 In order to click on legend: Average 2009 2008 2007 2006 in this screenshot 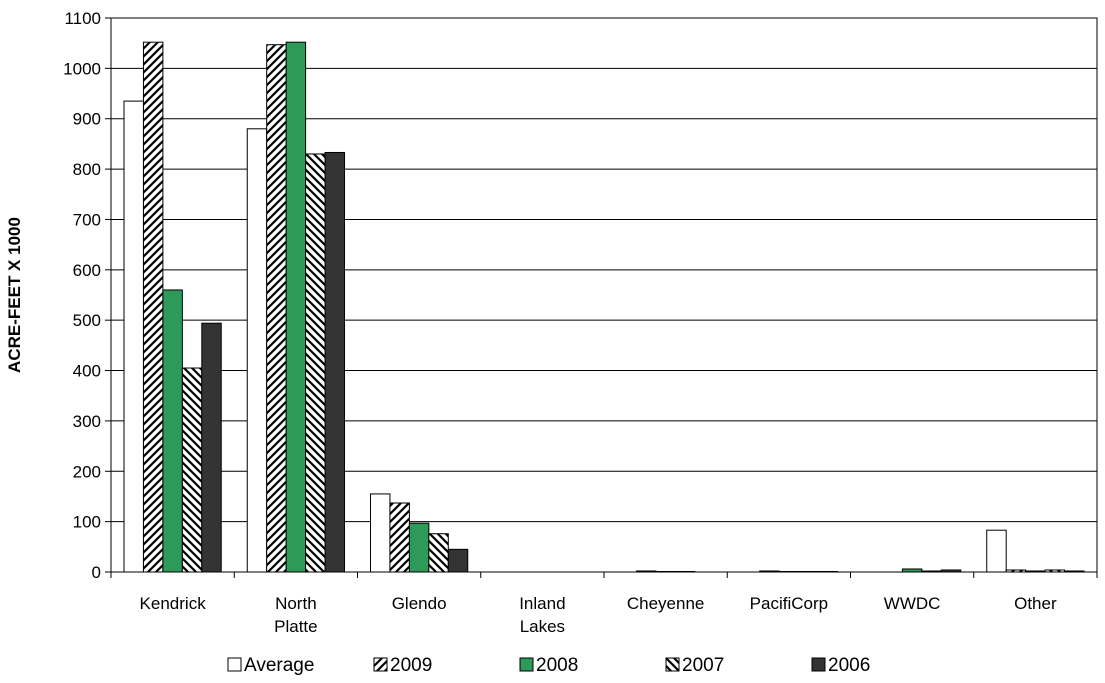, I will do `click(548, 665)`.